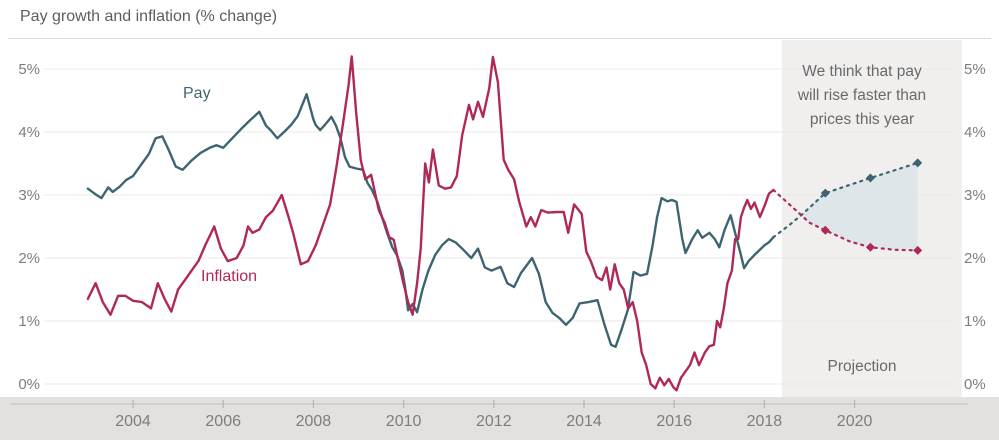 This screenshot has width=999, height=440. What do you see at coordinates (975, 258) in the screenshot?
I see `y-axis-label-right: 2%` at bounding box center [975, 258].